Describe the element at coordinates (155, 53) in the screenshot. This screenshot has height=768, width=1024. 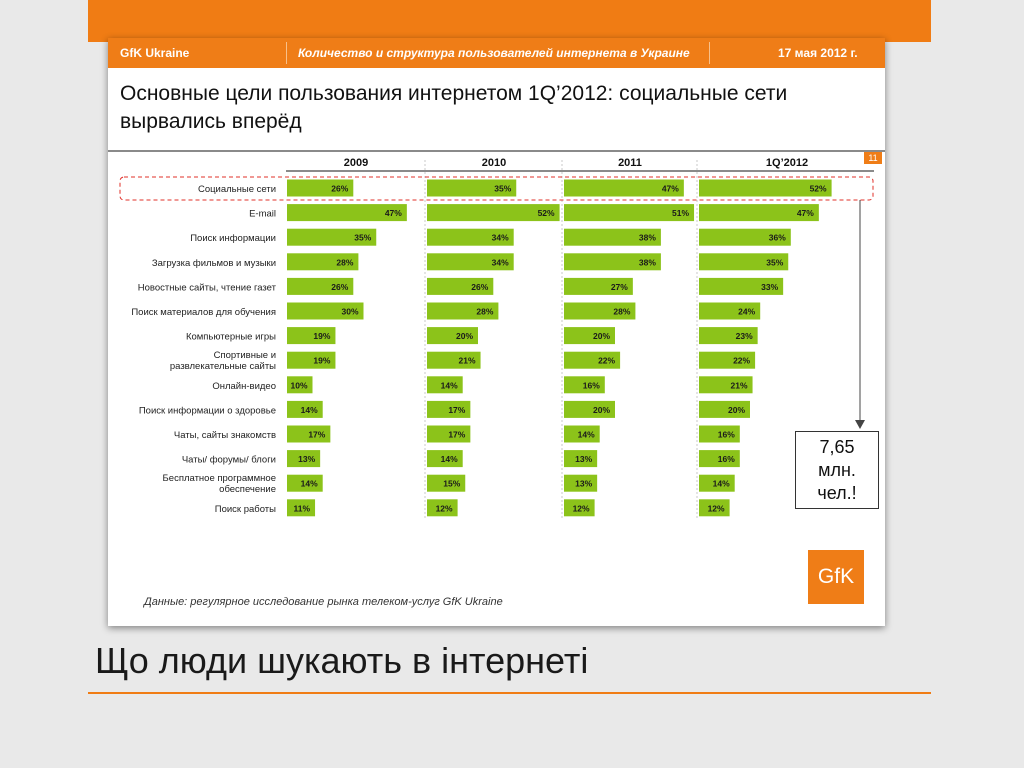
I see `header-brand: GfK Ukraine` at that location.